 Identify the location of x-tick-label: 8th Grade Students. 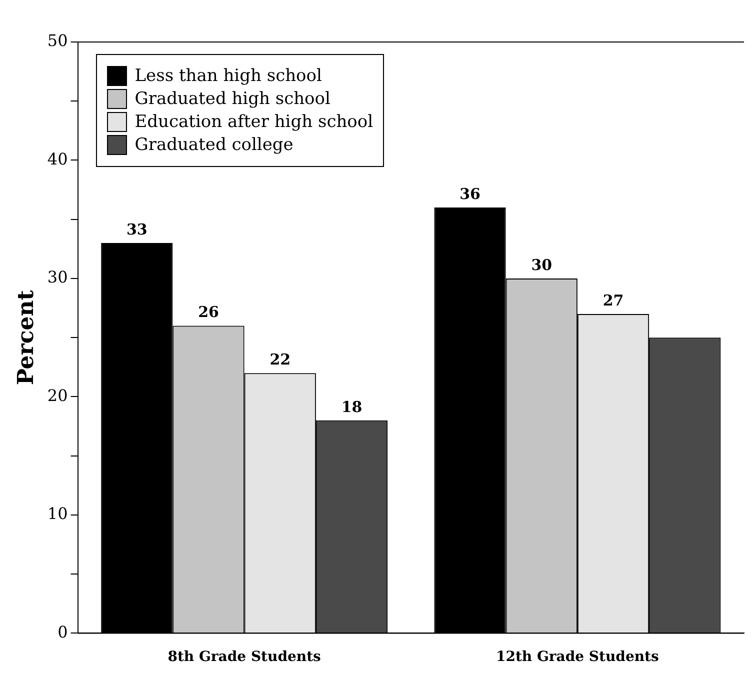
(245, 657).